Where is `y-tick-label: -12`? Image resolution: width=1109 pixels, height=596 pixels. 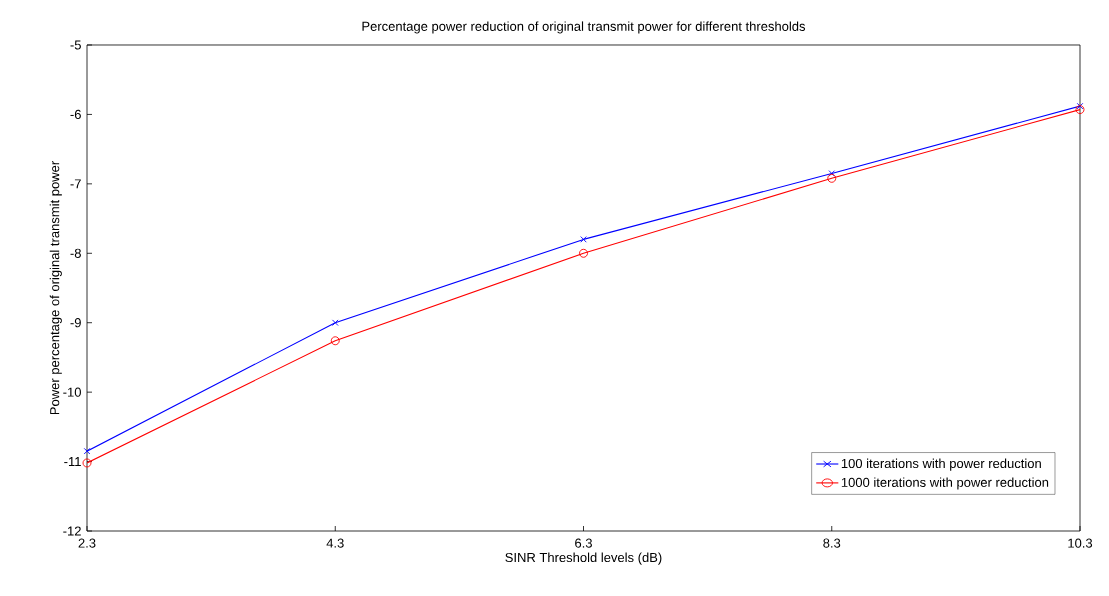 y-tick-label: -12 is located at coordinates (72, 531).